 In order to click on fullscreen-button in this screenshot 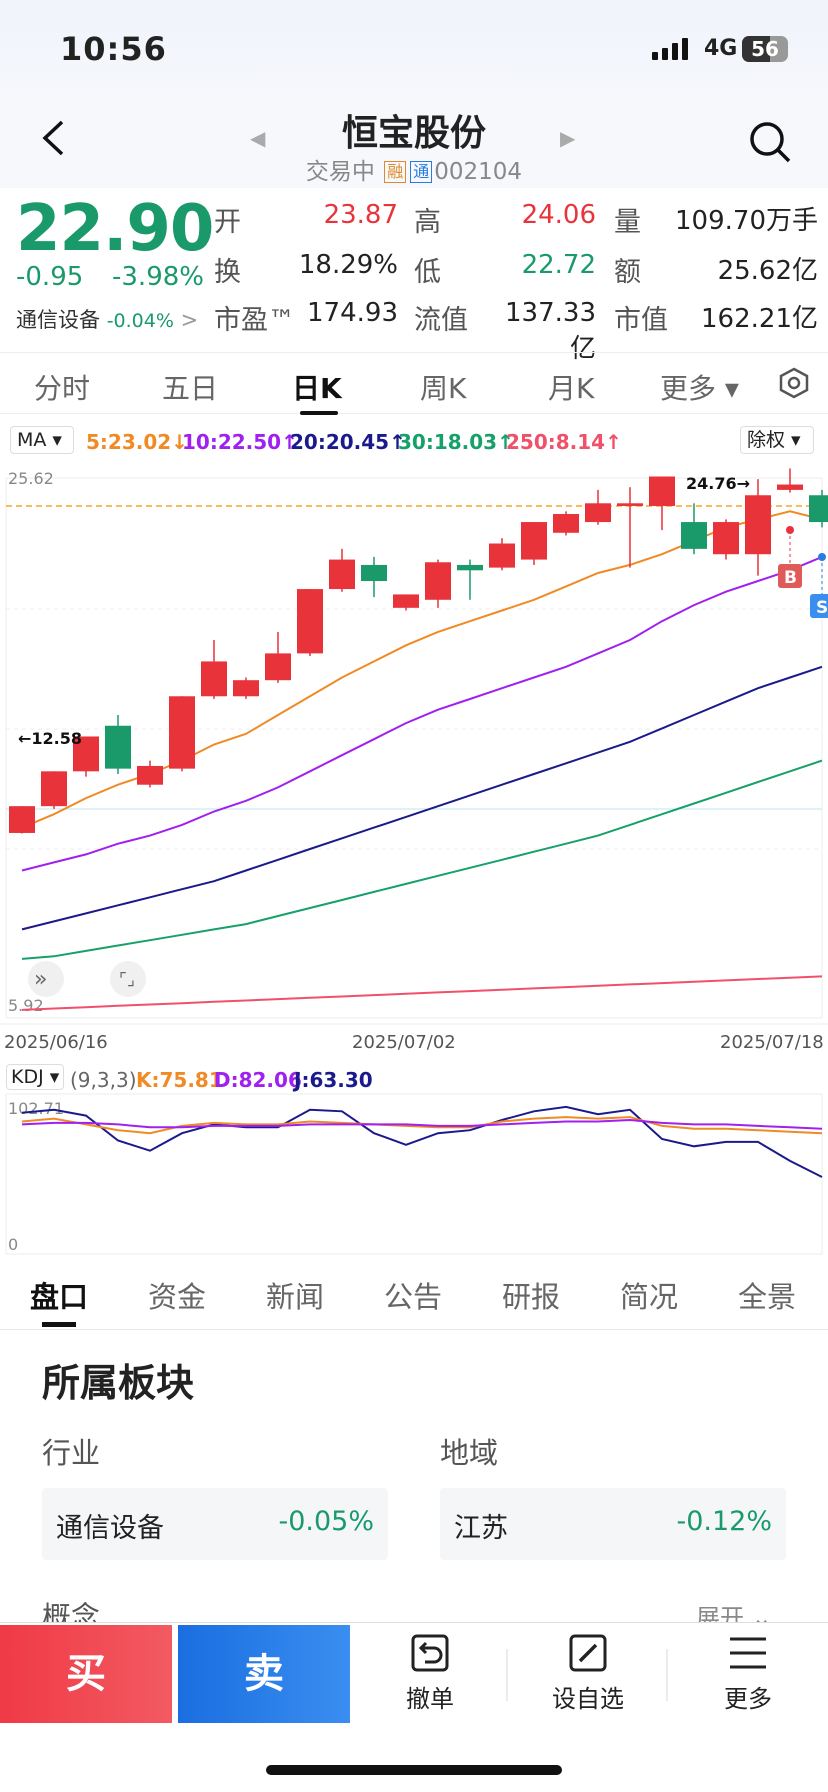, I will do `click(128, 979)`.